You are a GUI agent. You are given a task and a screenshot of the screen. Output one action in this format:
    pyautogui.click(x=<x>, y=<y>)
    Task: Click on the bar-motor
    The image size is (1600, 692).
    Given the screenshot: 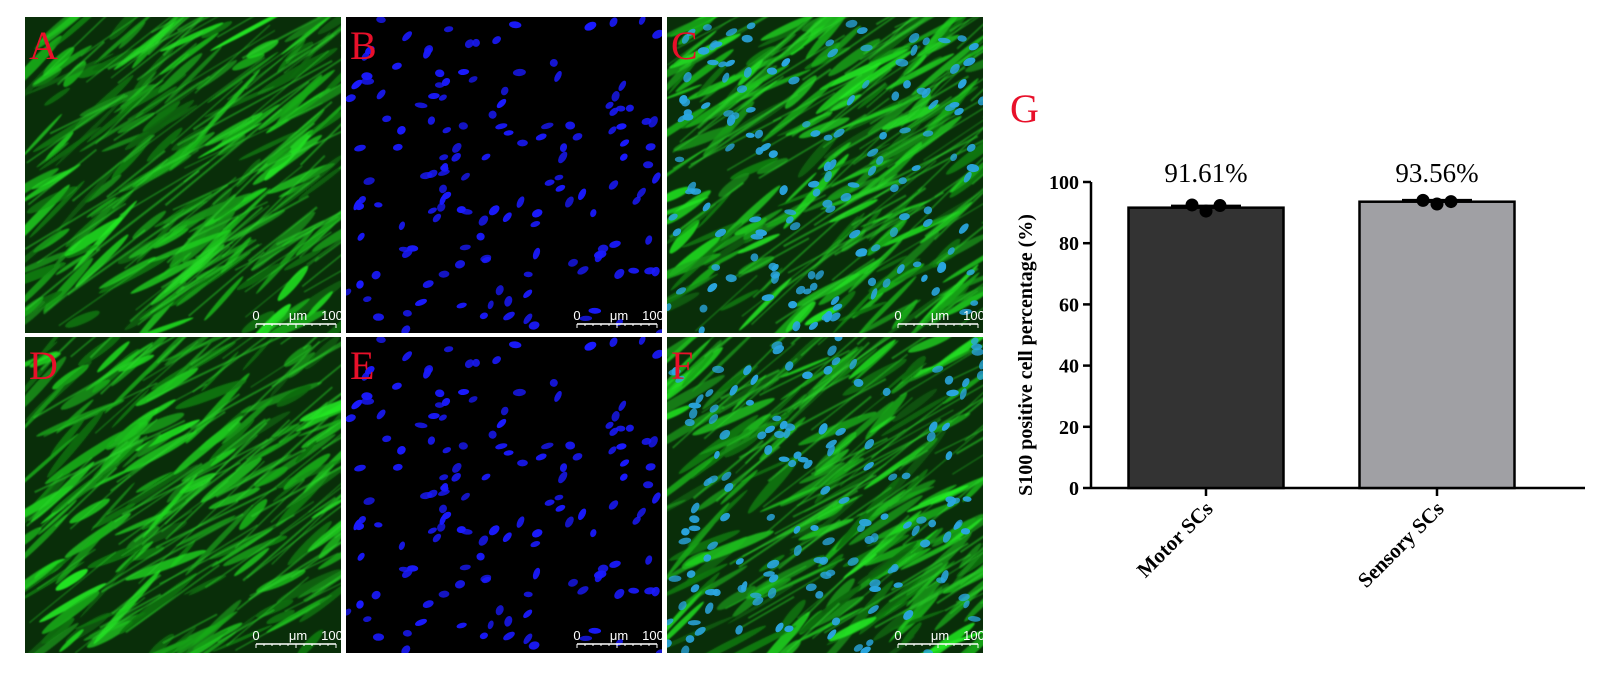 What is the action you would take?
    pyautogui.click(x=1206, y=348)
    